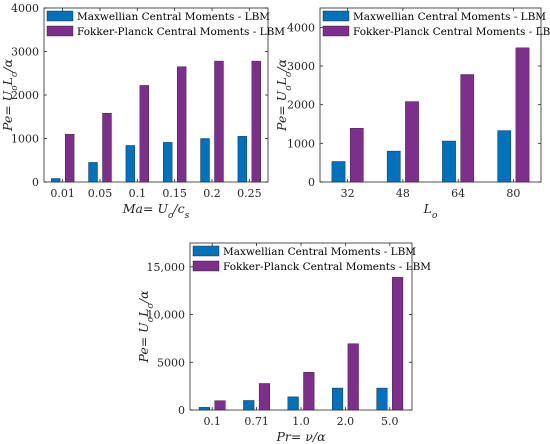  What do you see at coordinates (156, 211) in the screenshot?
I see `x-axis-label: Ma= Uo/cs` at bounding box center [156, 211].